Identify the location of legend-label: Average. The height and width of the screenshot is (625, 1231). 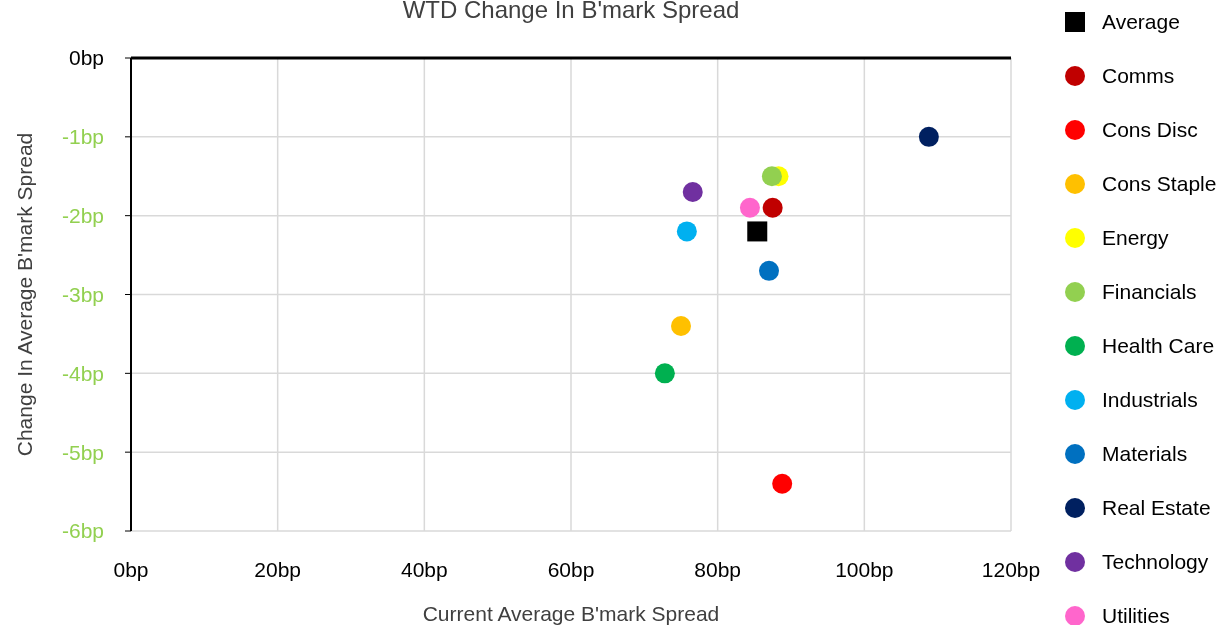
(1141, 22).